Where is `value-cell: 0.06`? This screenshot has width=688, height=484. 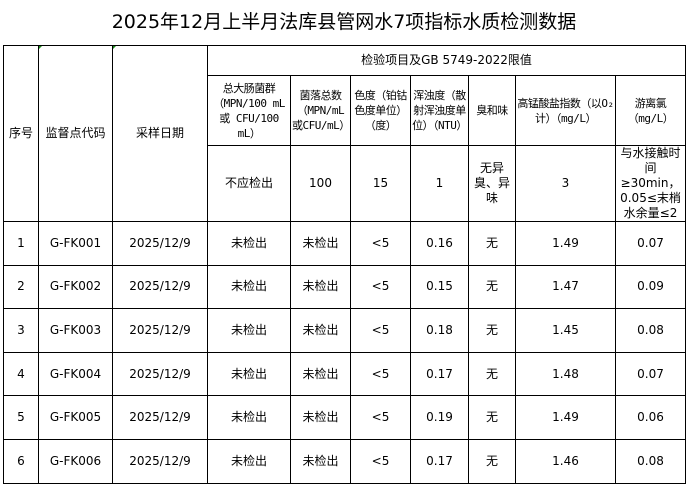 value-cell: 0.06 is located at coordinates (650, 417).